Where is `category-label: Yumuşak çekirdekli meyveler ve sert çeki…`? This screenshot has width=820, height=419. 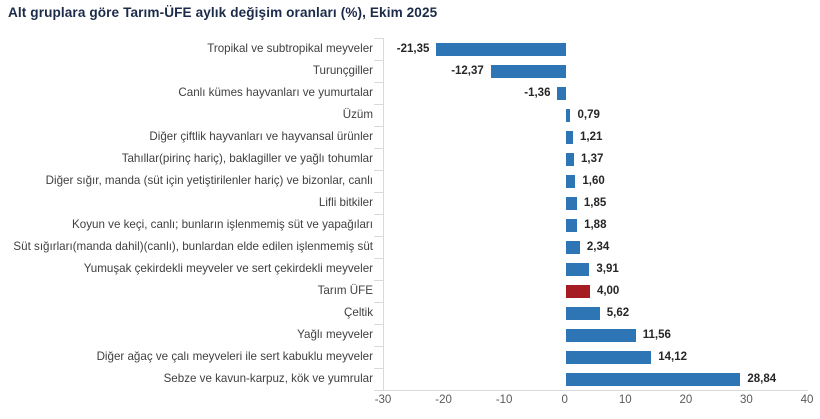 category-label: Yumuşak çekirdekli meyveler ve sert çeki… is located at coordinates (228, 268).